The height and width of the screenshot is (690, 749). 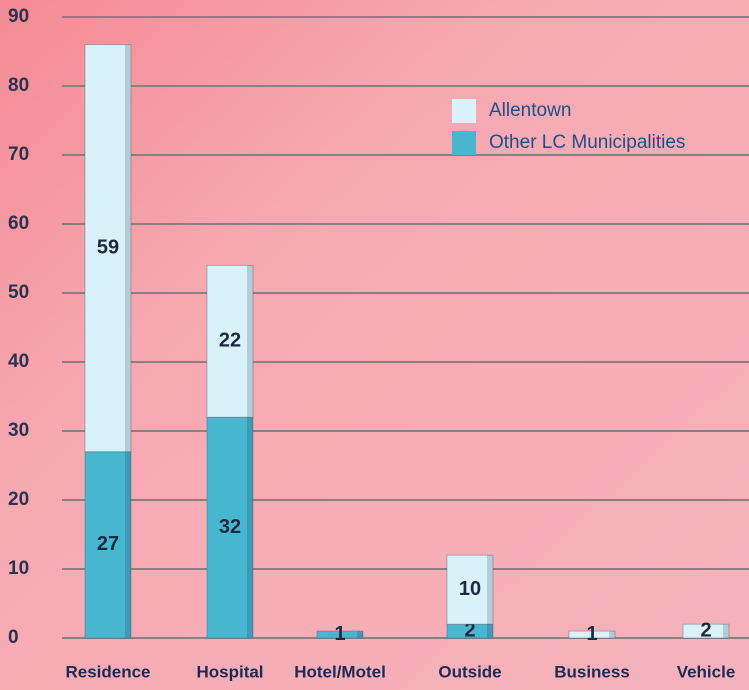 I want to click on y-tick-label: 80, so click(x=18, y=85).